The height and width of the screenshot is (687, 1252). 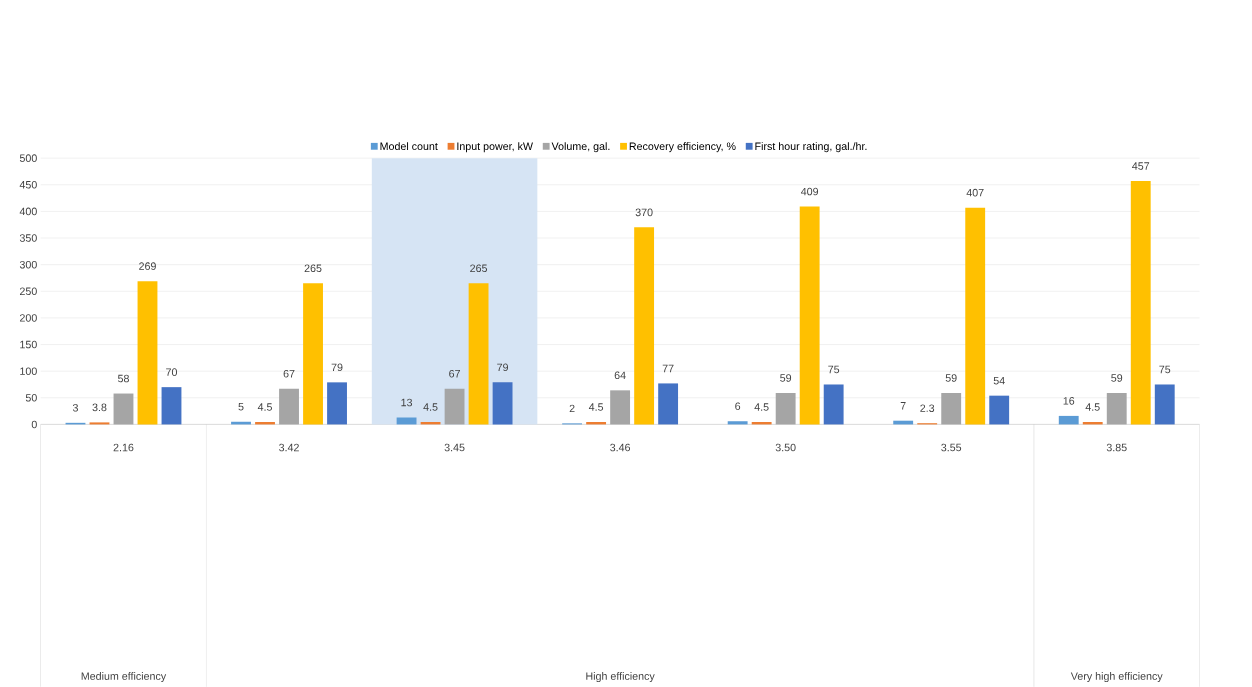 What do you see at coordinates (28, 264) in the screenshot?
I see `y-tick-label: 300` at bounding box center [28, 264].